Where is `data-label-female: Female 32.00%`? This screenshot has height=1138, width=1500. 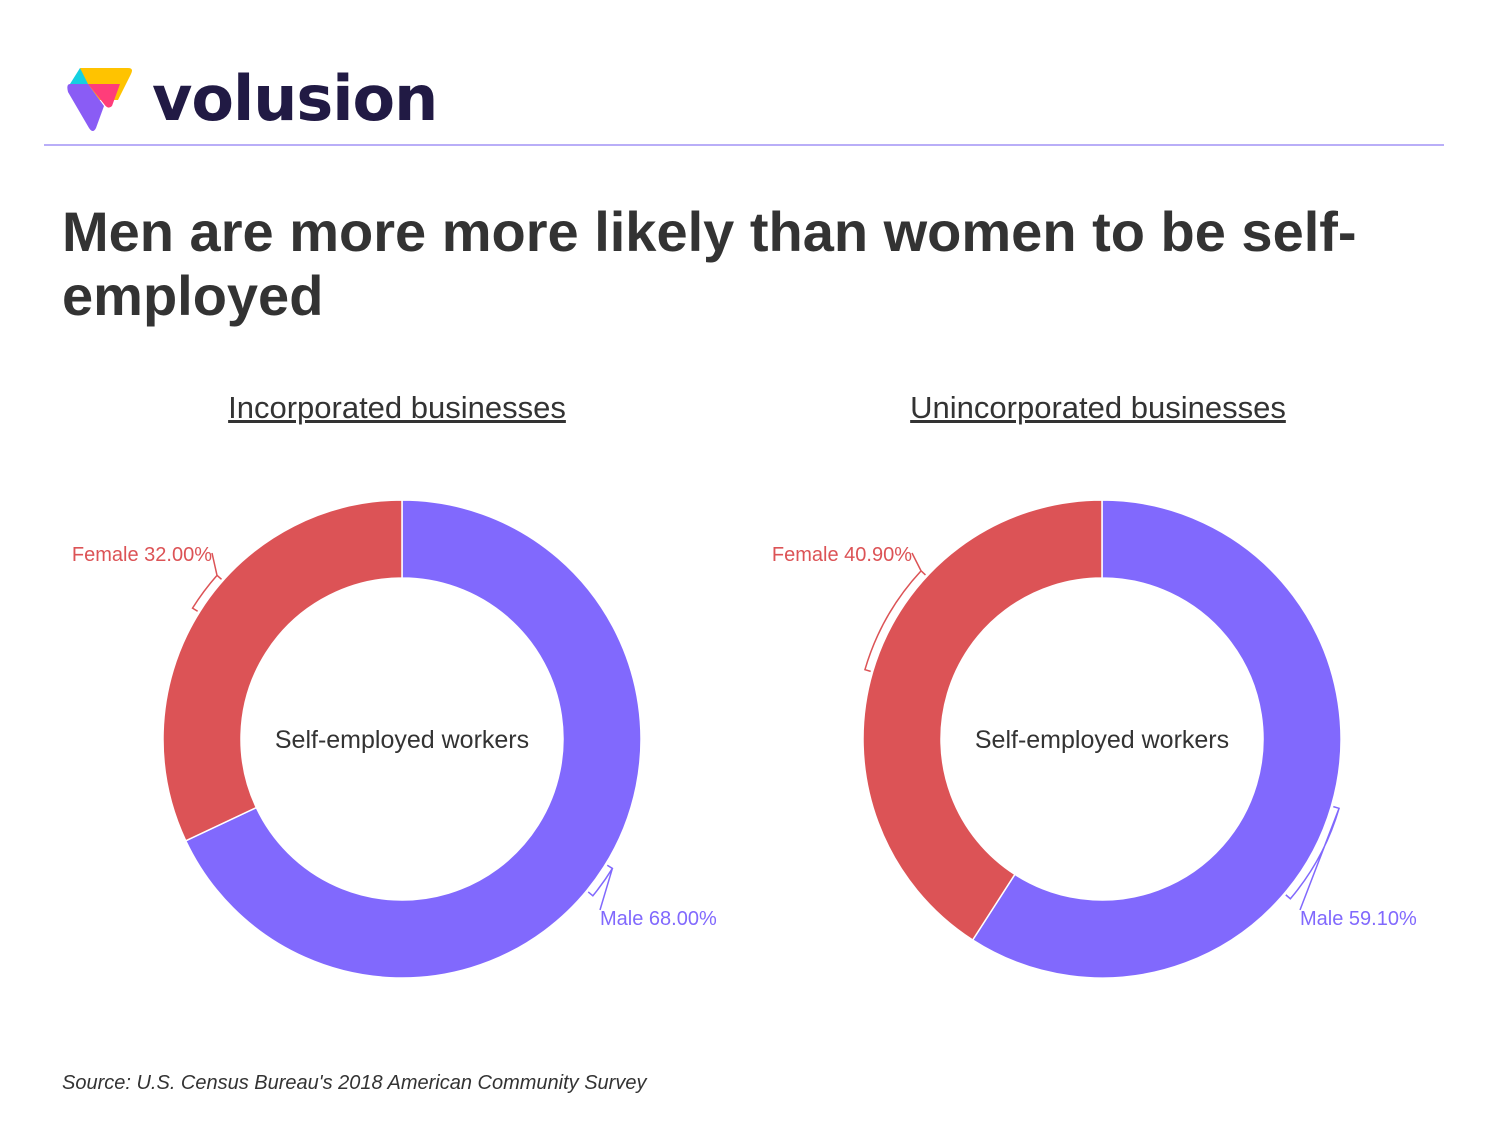
data-label-female: Female 32.00% is located at coordinates (142, 555).